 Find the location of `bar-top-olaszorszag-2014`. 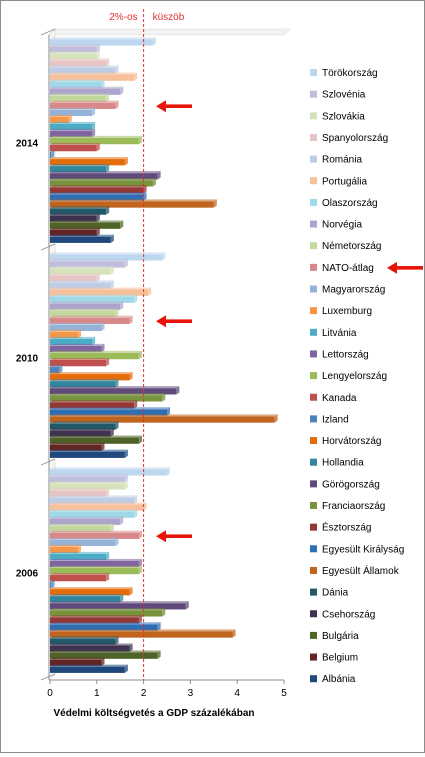

bar-top-olaszorszag-2014 is located at coordinates (77, 80).